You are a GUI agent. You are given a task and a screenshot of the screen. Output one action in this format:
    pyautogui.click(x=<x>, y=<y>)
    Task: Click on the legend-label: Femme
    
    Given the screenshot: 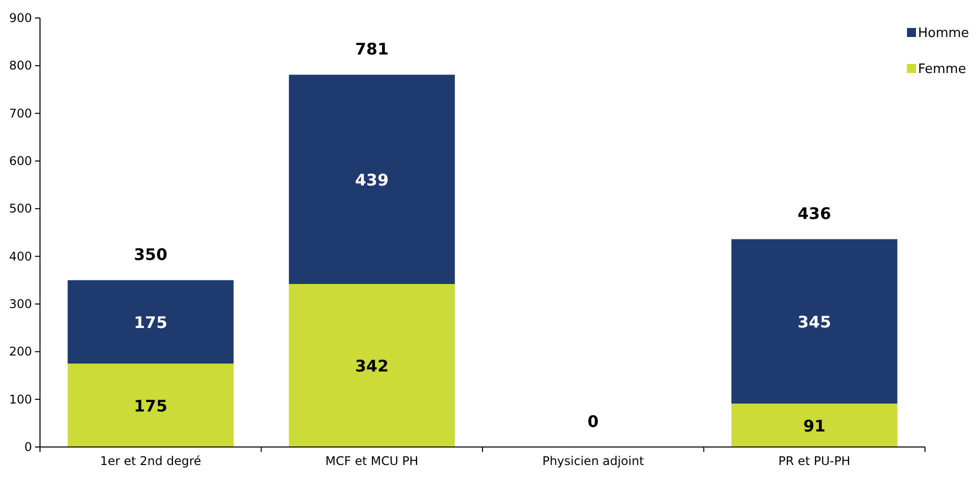 What is the action you would take?
    pyautogui.click(x=942, y=69)
    